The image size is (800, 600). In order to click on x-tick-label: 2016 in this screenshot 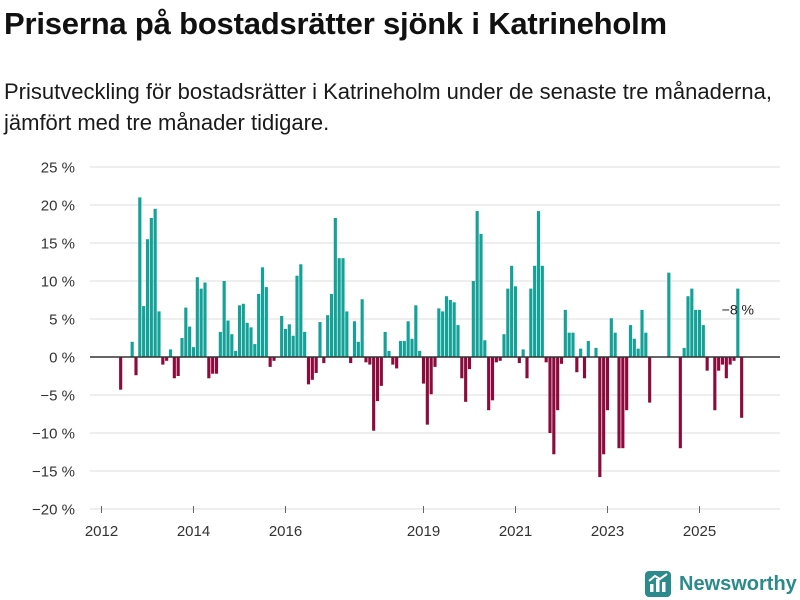, I will do `click(285, 531)`.